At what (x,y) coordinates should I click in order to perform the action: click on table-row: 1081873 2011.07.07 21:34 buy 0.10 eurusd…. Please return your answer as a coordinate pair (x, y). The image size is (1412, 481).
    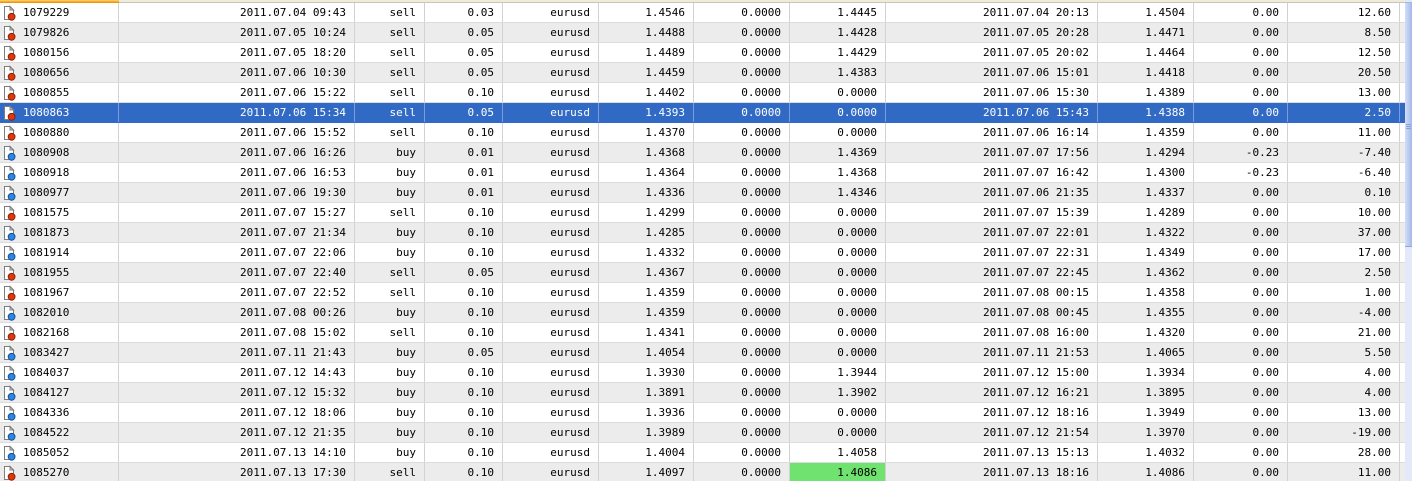
    Looking at the image, I should click on (702, 233).